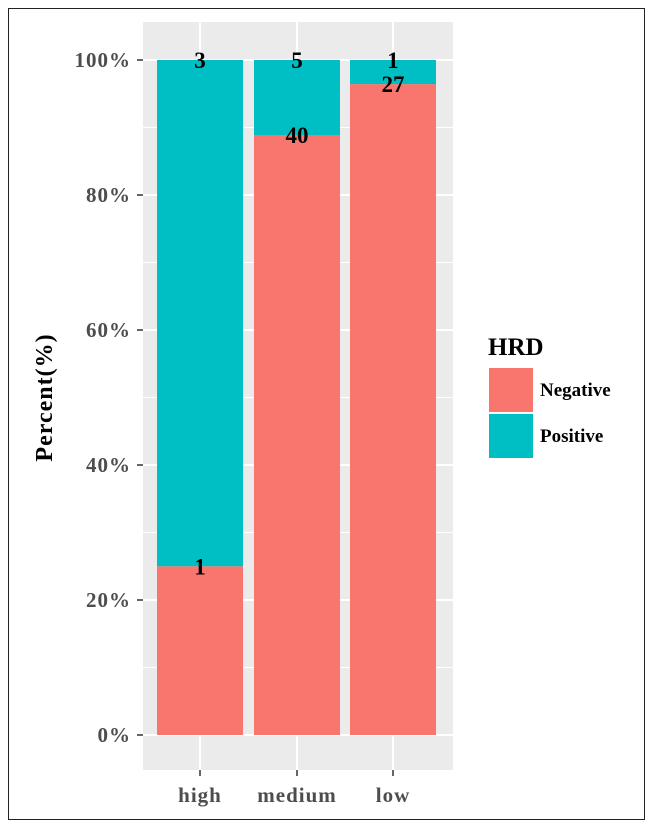 Image resolution: width=655 pixels, height=831 pixels. Describe the element at coordinates (571, 436) in the screenshot. I see `legend-label-positive: Positive` at that location.